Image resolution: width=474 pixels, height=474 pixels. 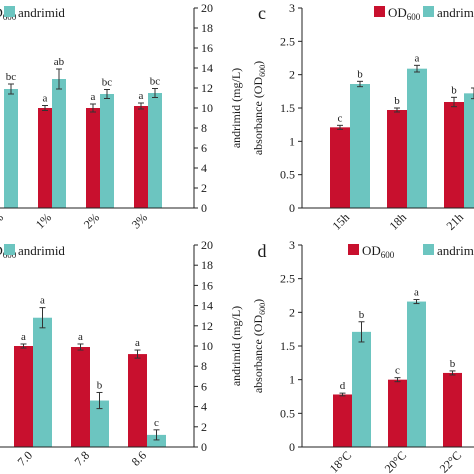 I want to click on category-label: 21h, so click(x=454, y=221).